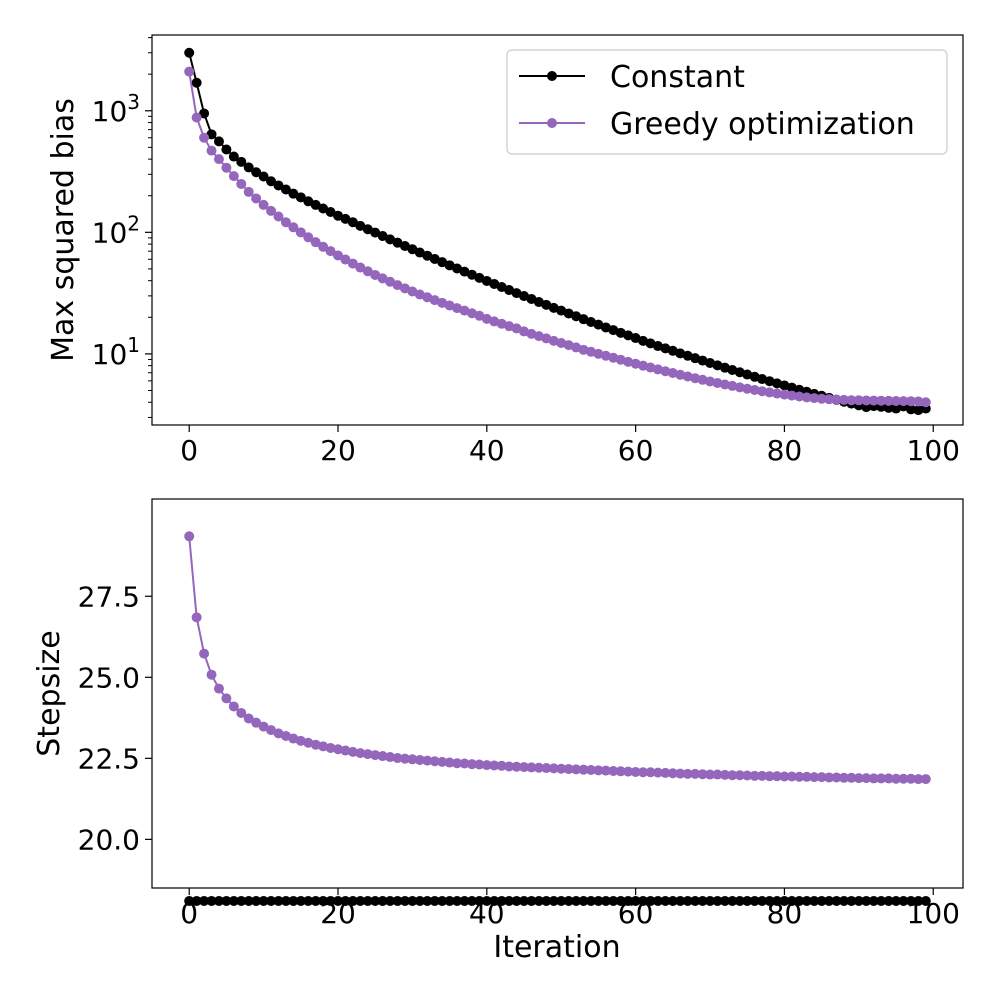 Image resolution: width=1000 pixels, height=1000 pixels. What do you see at coordinates (109, 596) in the screenshot?
I see `y-tick-label: 27.5` at bounding box center [109, 596].